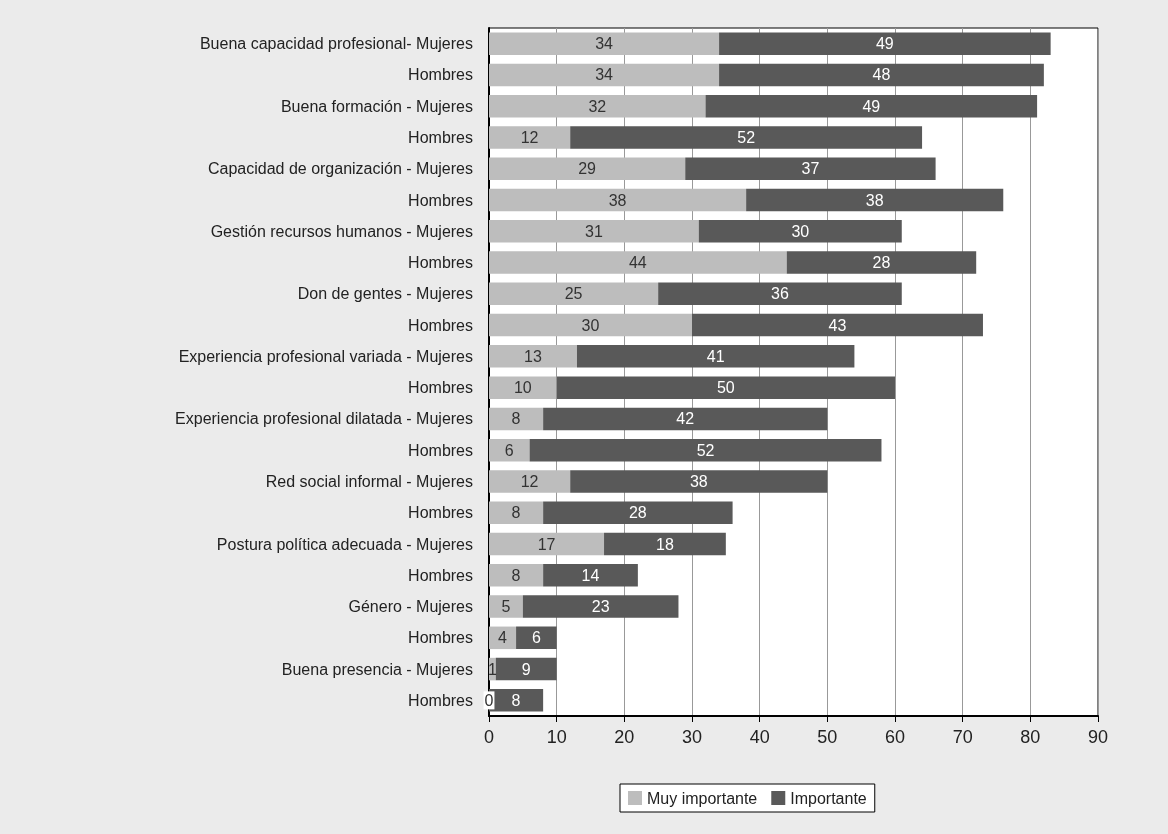  What do you see at coordinates (556, 737) in the screenshot?
I see `x-tick-label: 10` at bounding box center [556, 737].